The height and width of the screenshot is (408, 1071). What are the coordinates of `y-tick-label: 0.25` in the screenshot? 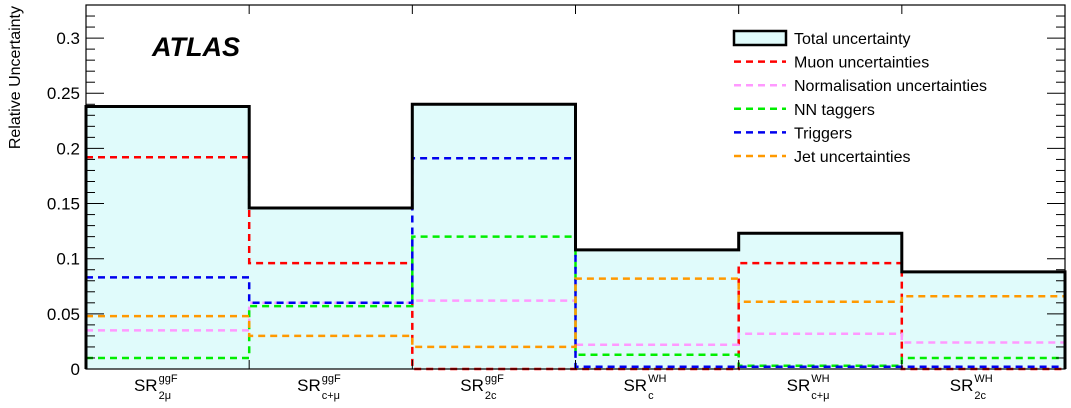 It's located at (63, 93).